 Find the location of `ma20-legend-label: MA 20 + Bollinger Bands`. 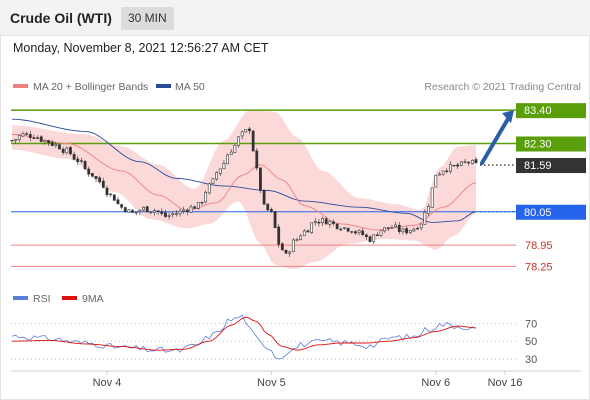

ma20-legend-label: MA 20 + Bollinger Bands is located at coordinates (90, 87).